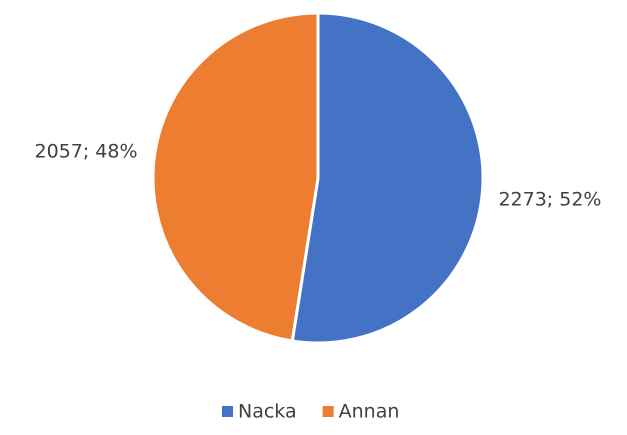  I want to click on data-label: 2057; 48%, so click(86, 151).